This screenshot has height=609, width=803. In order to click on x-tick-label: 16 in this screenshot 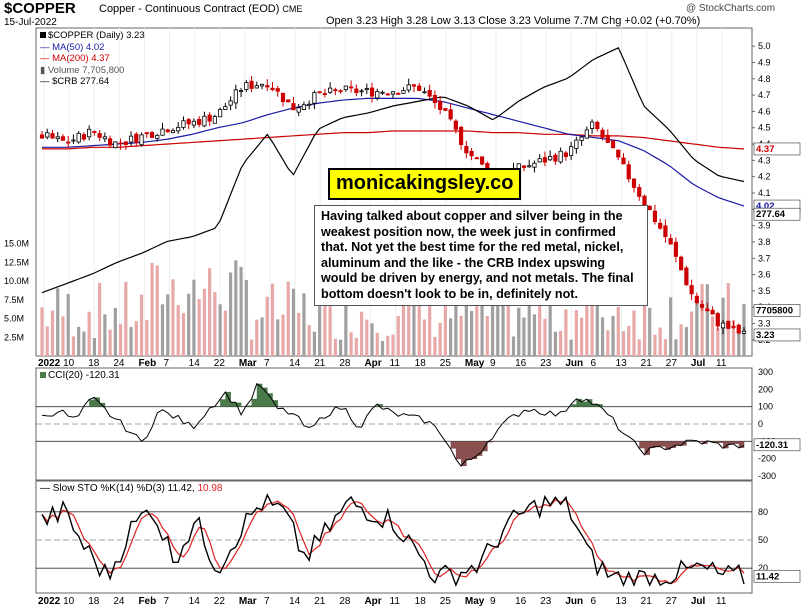, I will do `click(521, 363)`.